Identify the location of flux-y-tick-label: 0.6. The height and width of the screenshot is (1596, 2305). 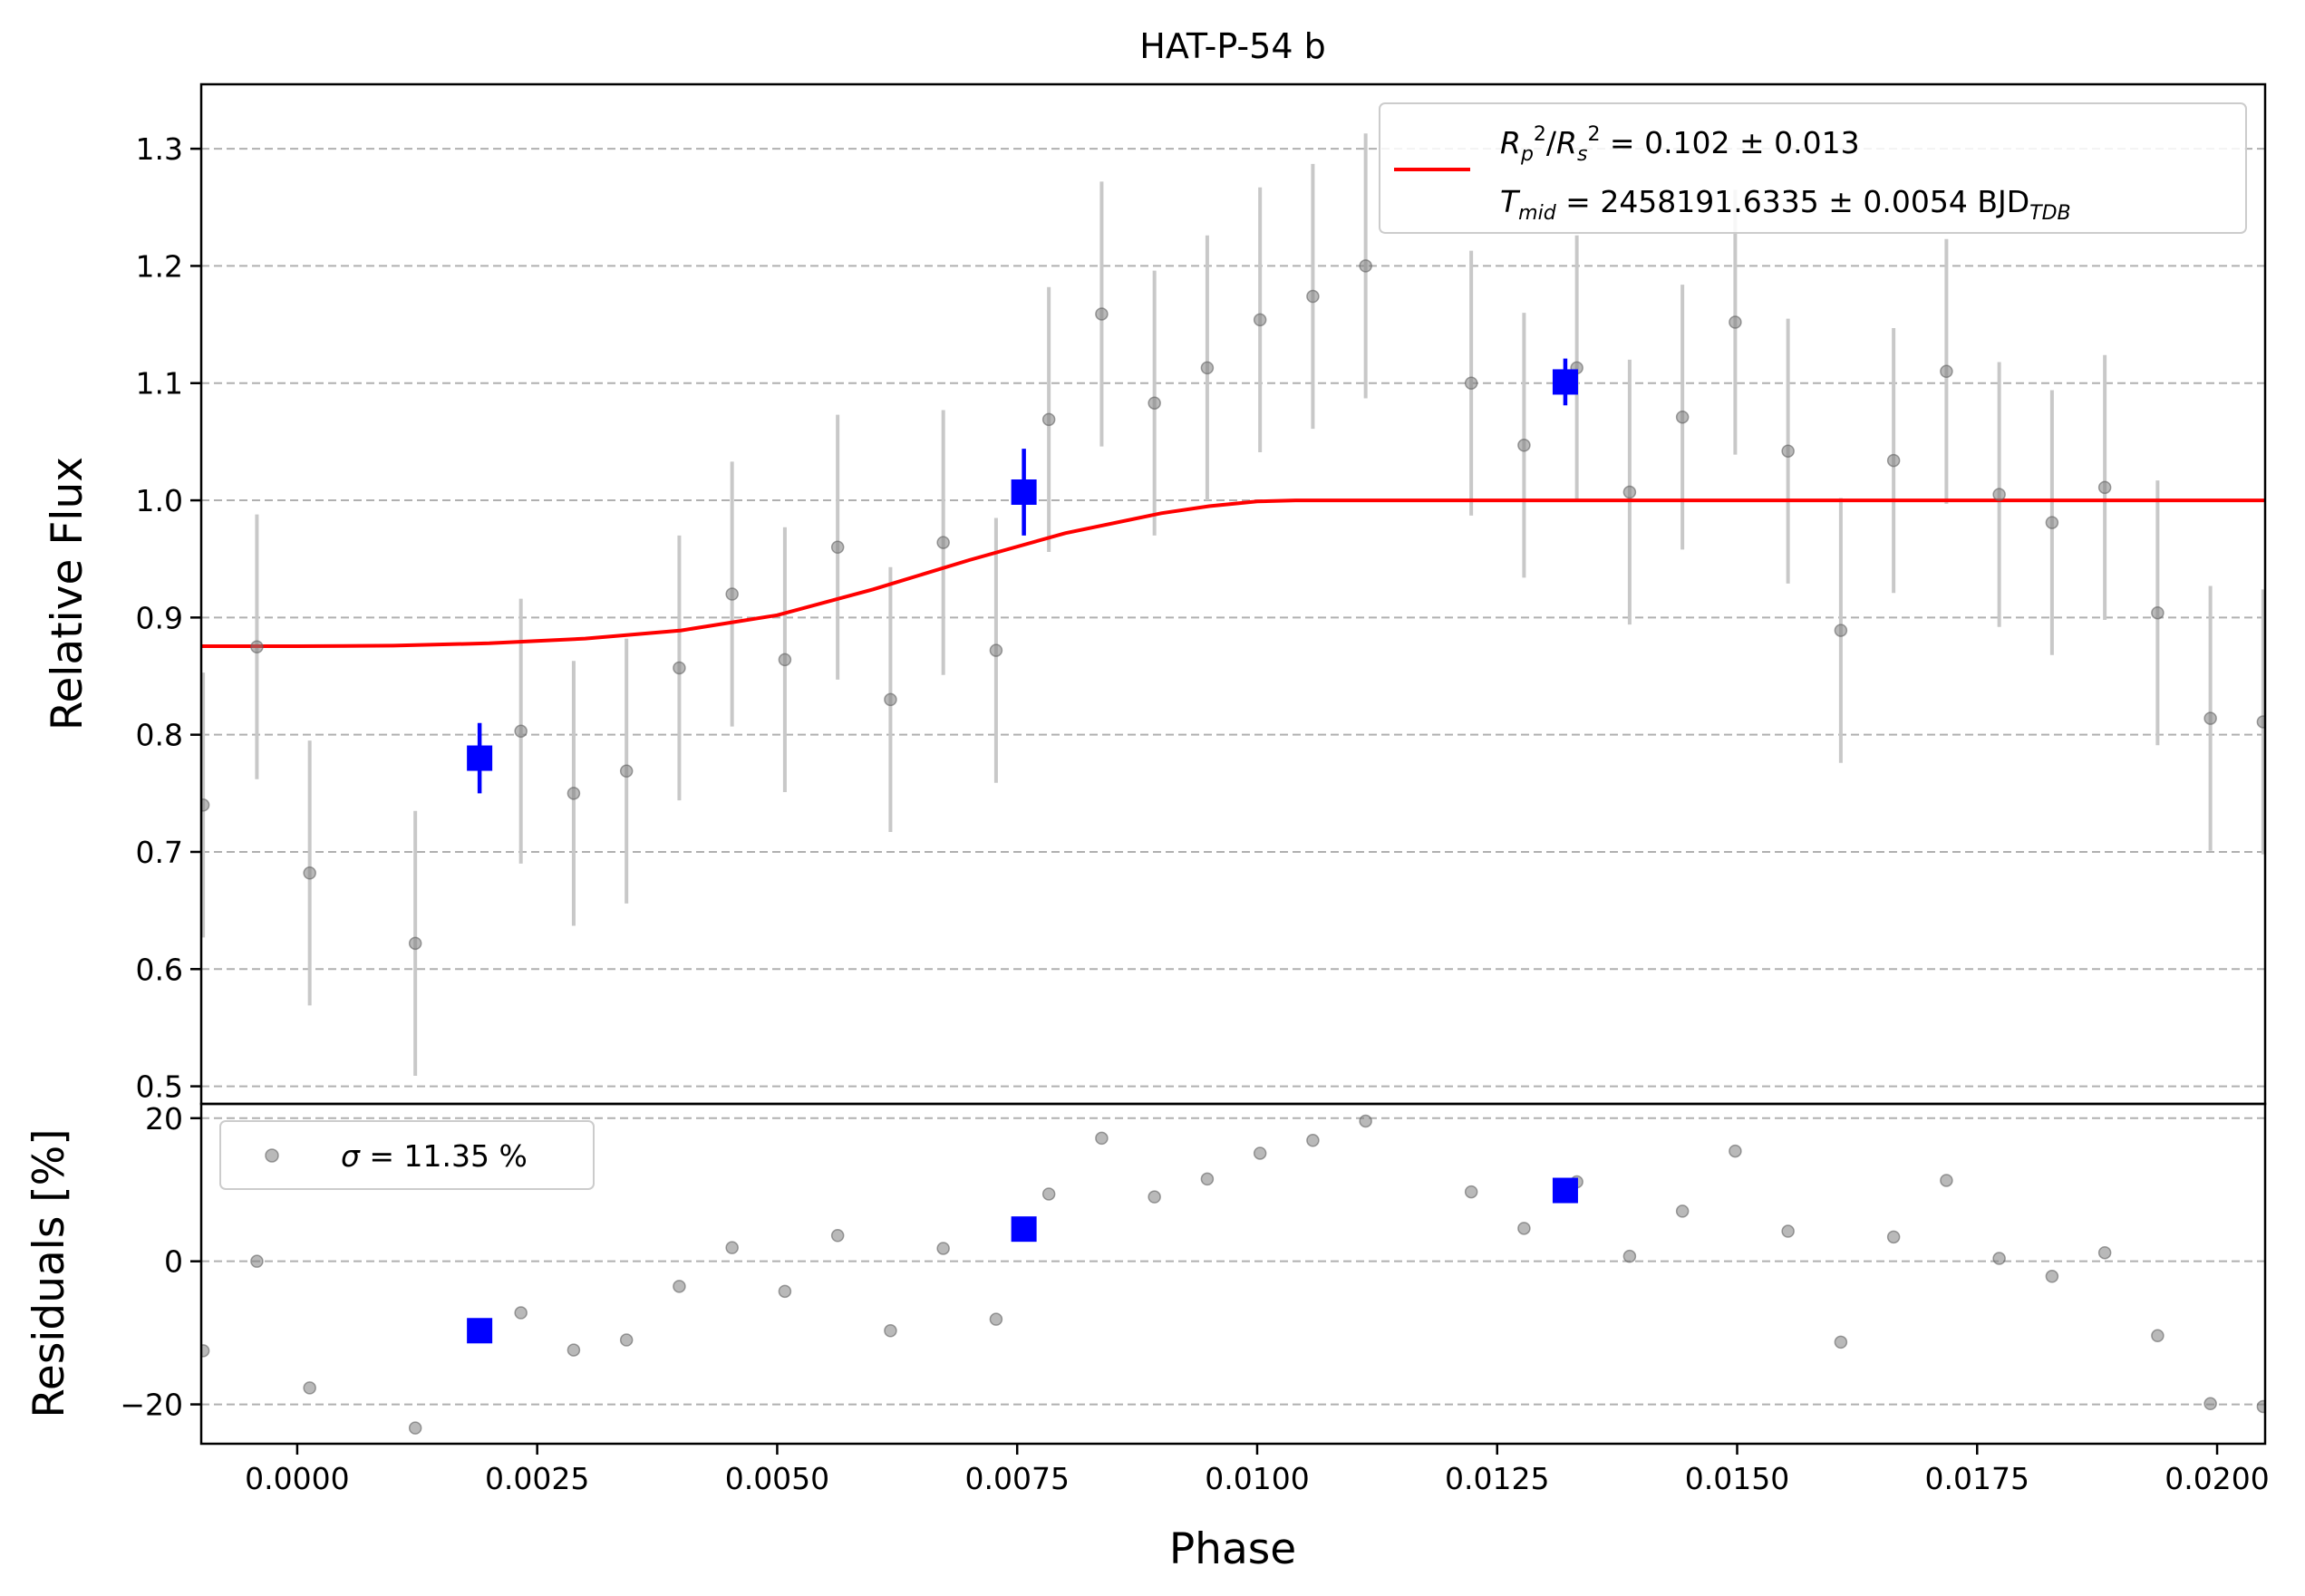
(159, 969).